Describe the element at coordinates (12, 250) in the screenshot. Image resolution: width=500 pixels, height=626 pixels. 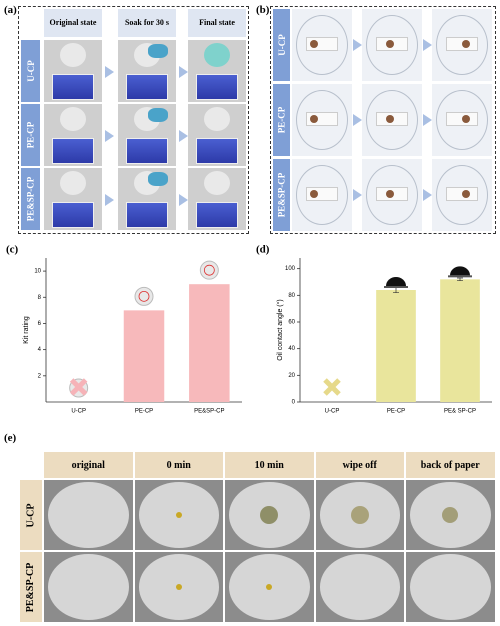
I see `panel-label: (c)` at that location.